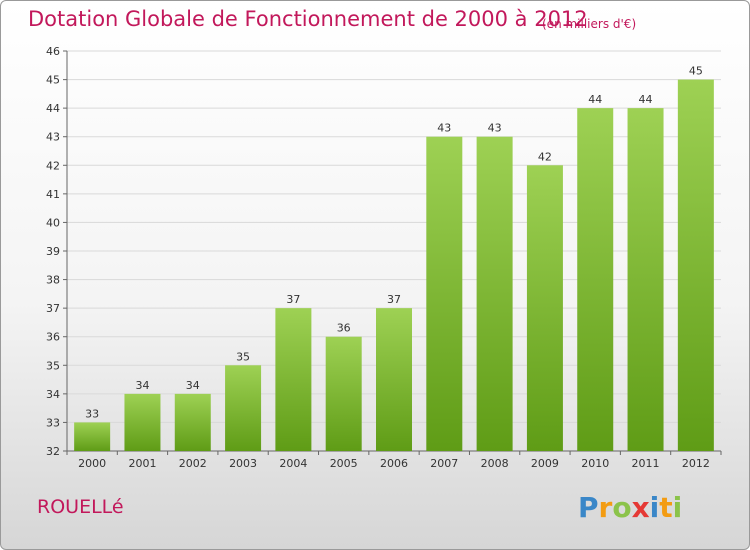 The width and height of the screenshot is (750, 550). What do you see at coordinates (53, 251) in the screenshot?
I see `y-tick-label: 39` at bounding box center [53, 251].